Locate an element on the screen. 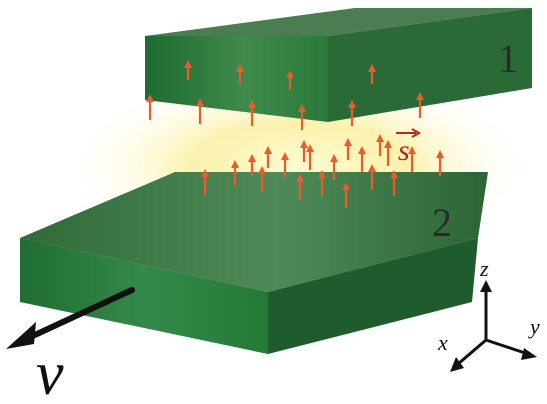 Image resolution: width=547 pixels, height=404 pixels. y-axis is located at coordinates (507, 347).